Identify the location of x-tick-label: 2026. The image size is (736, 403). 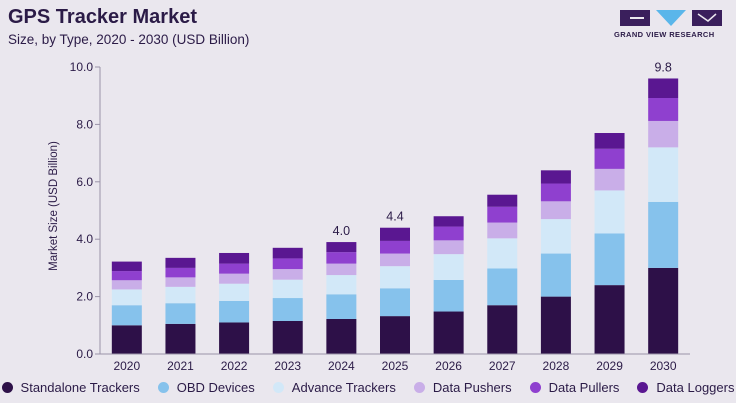
(448, 366).